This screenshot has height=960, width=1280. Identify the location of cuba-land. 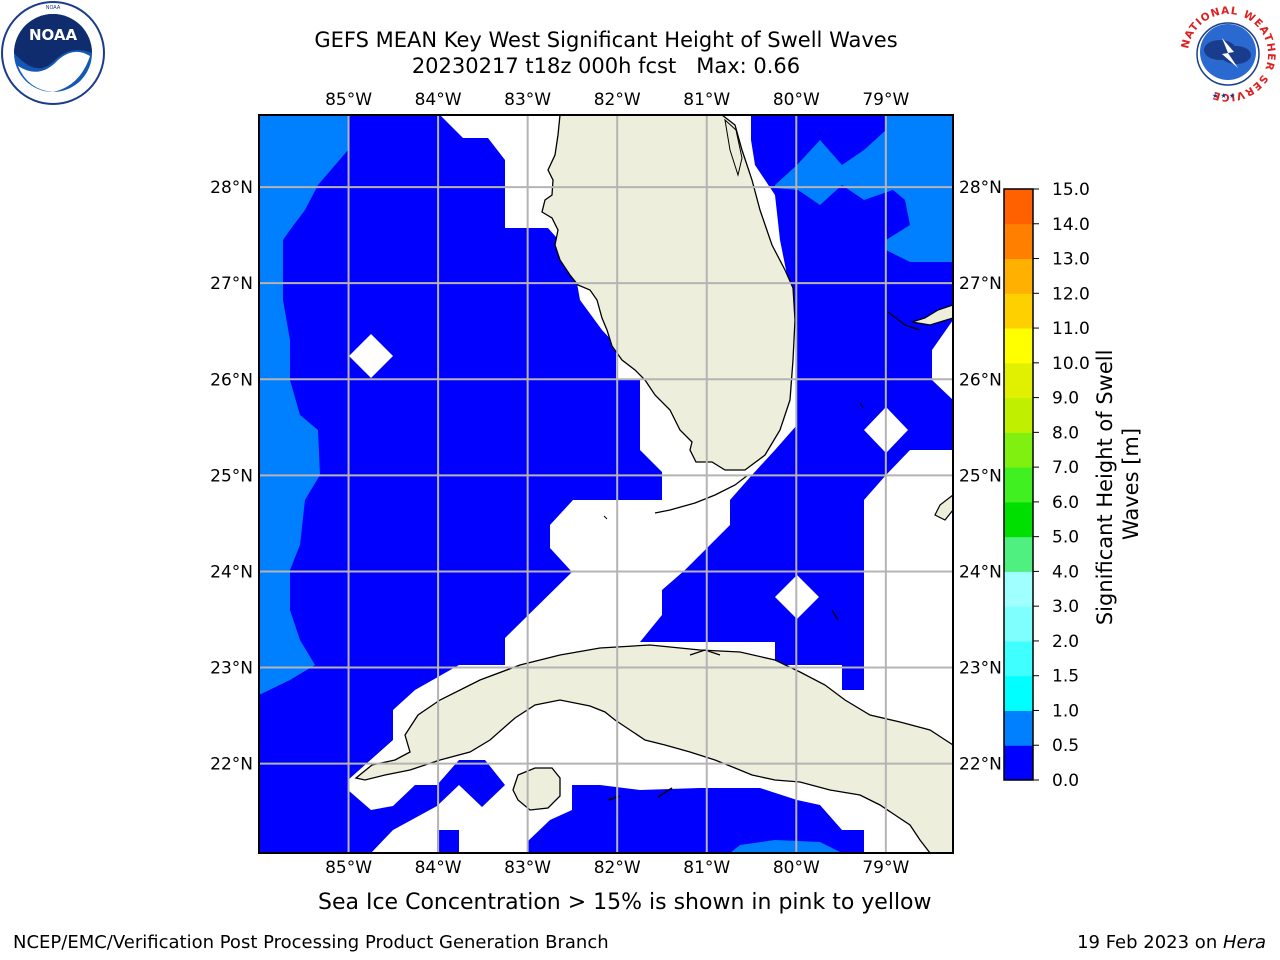
(653, 748).